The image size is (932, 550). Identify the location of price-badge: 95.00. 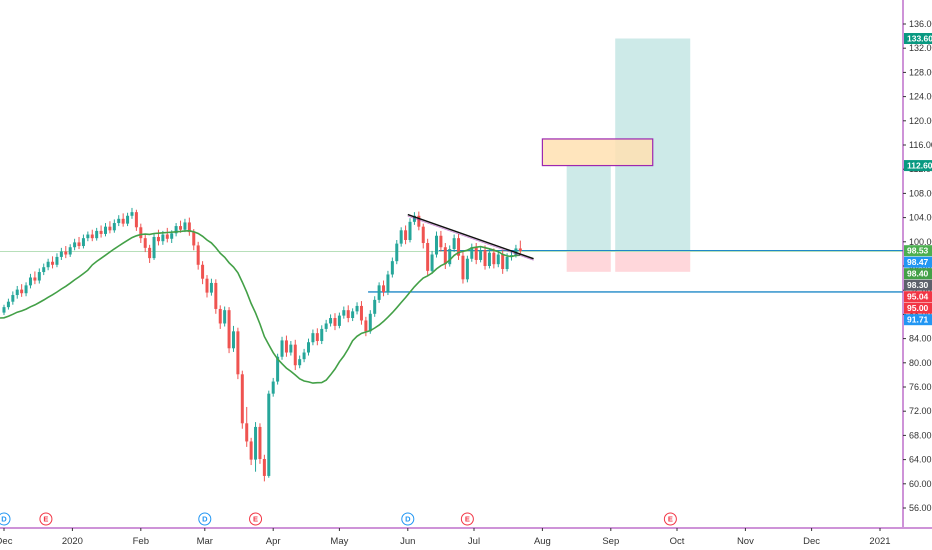
(918, 308).